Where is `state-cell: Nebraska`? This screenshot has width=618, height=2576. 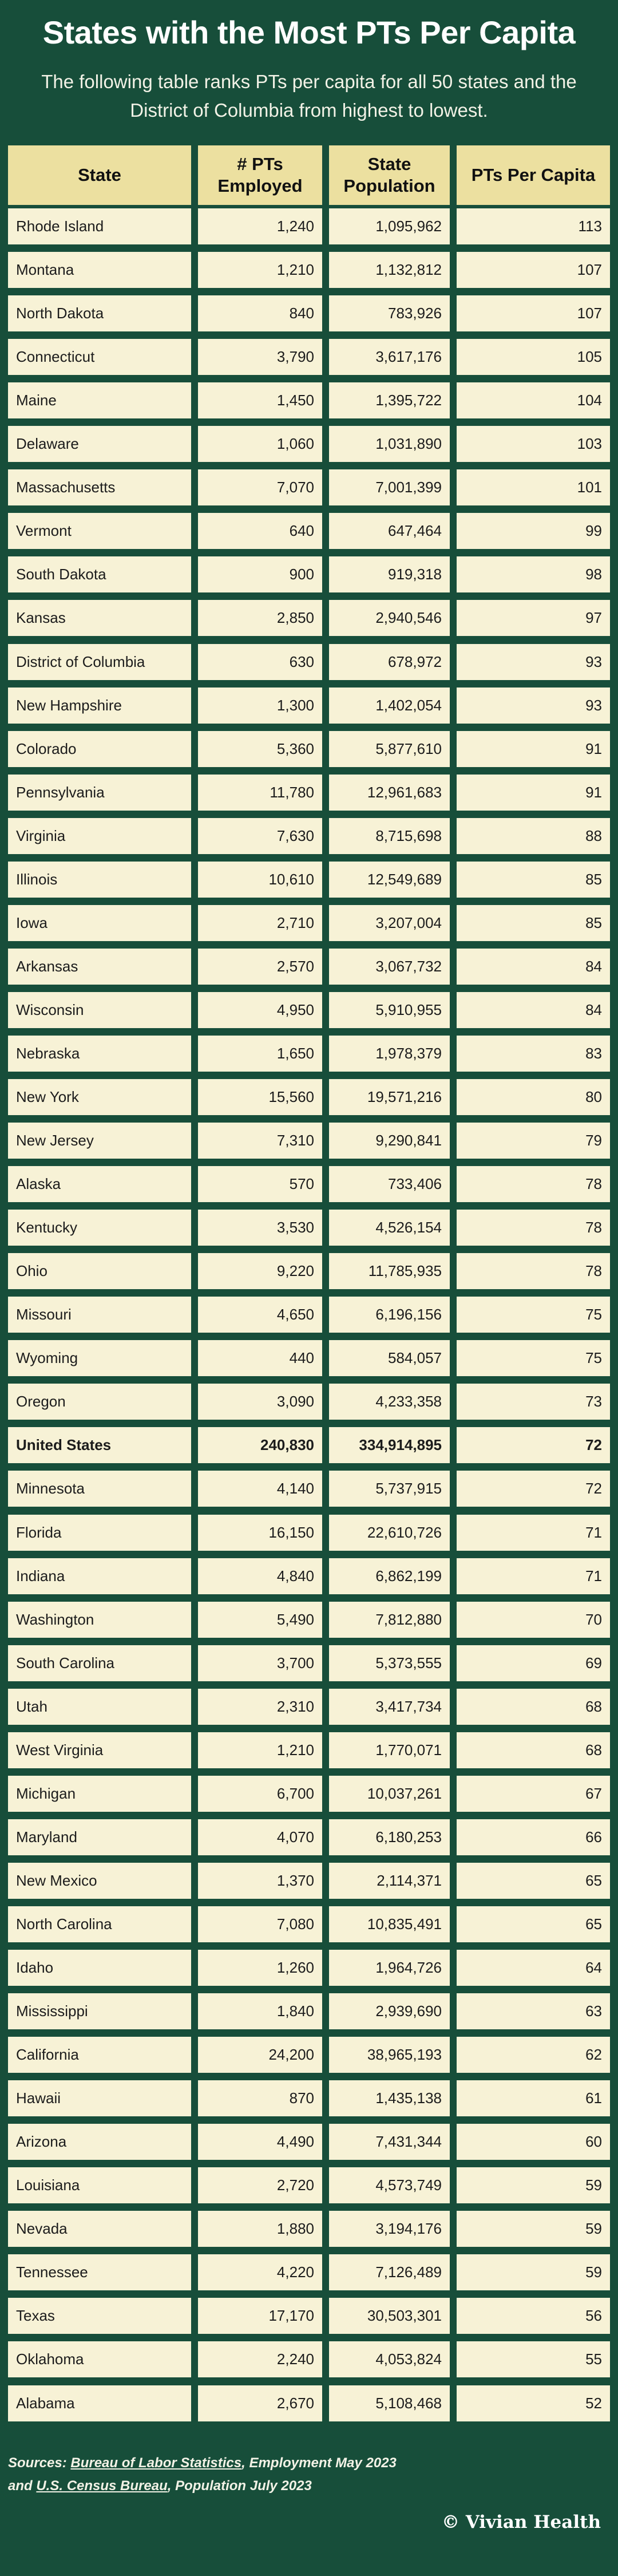 state-cell: Nebraska is located at coordinates (99, 1053).